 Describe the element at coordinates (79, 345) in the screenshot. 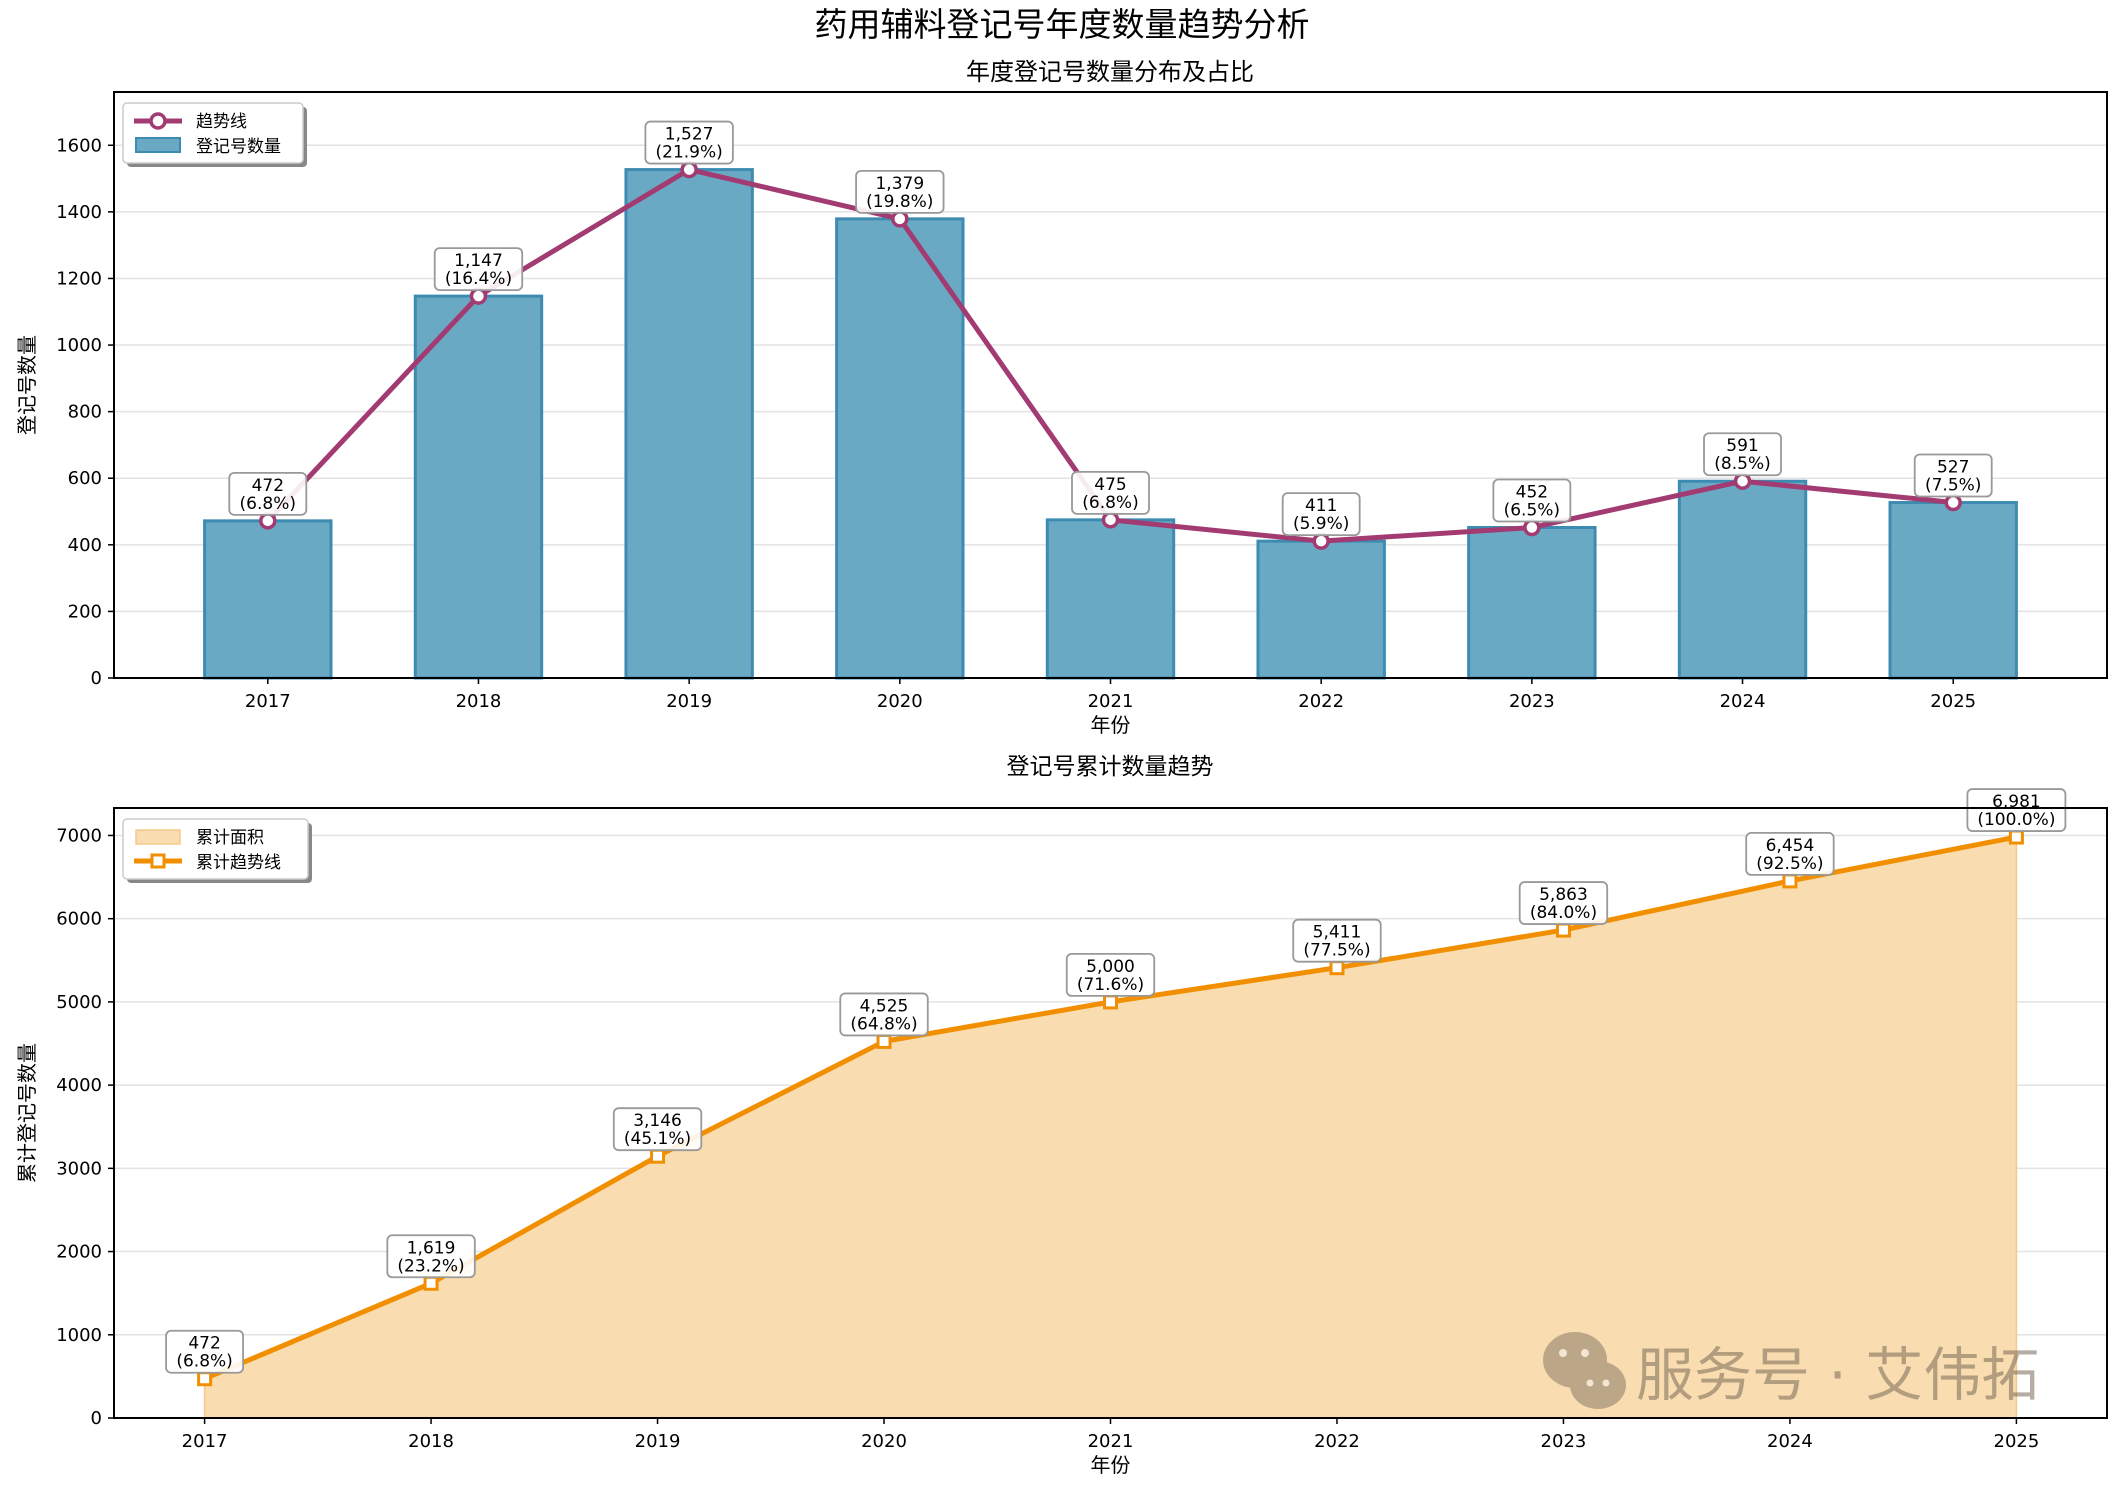

I see `y-tick-label: 1000` at that location.